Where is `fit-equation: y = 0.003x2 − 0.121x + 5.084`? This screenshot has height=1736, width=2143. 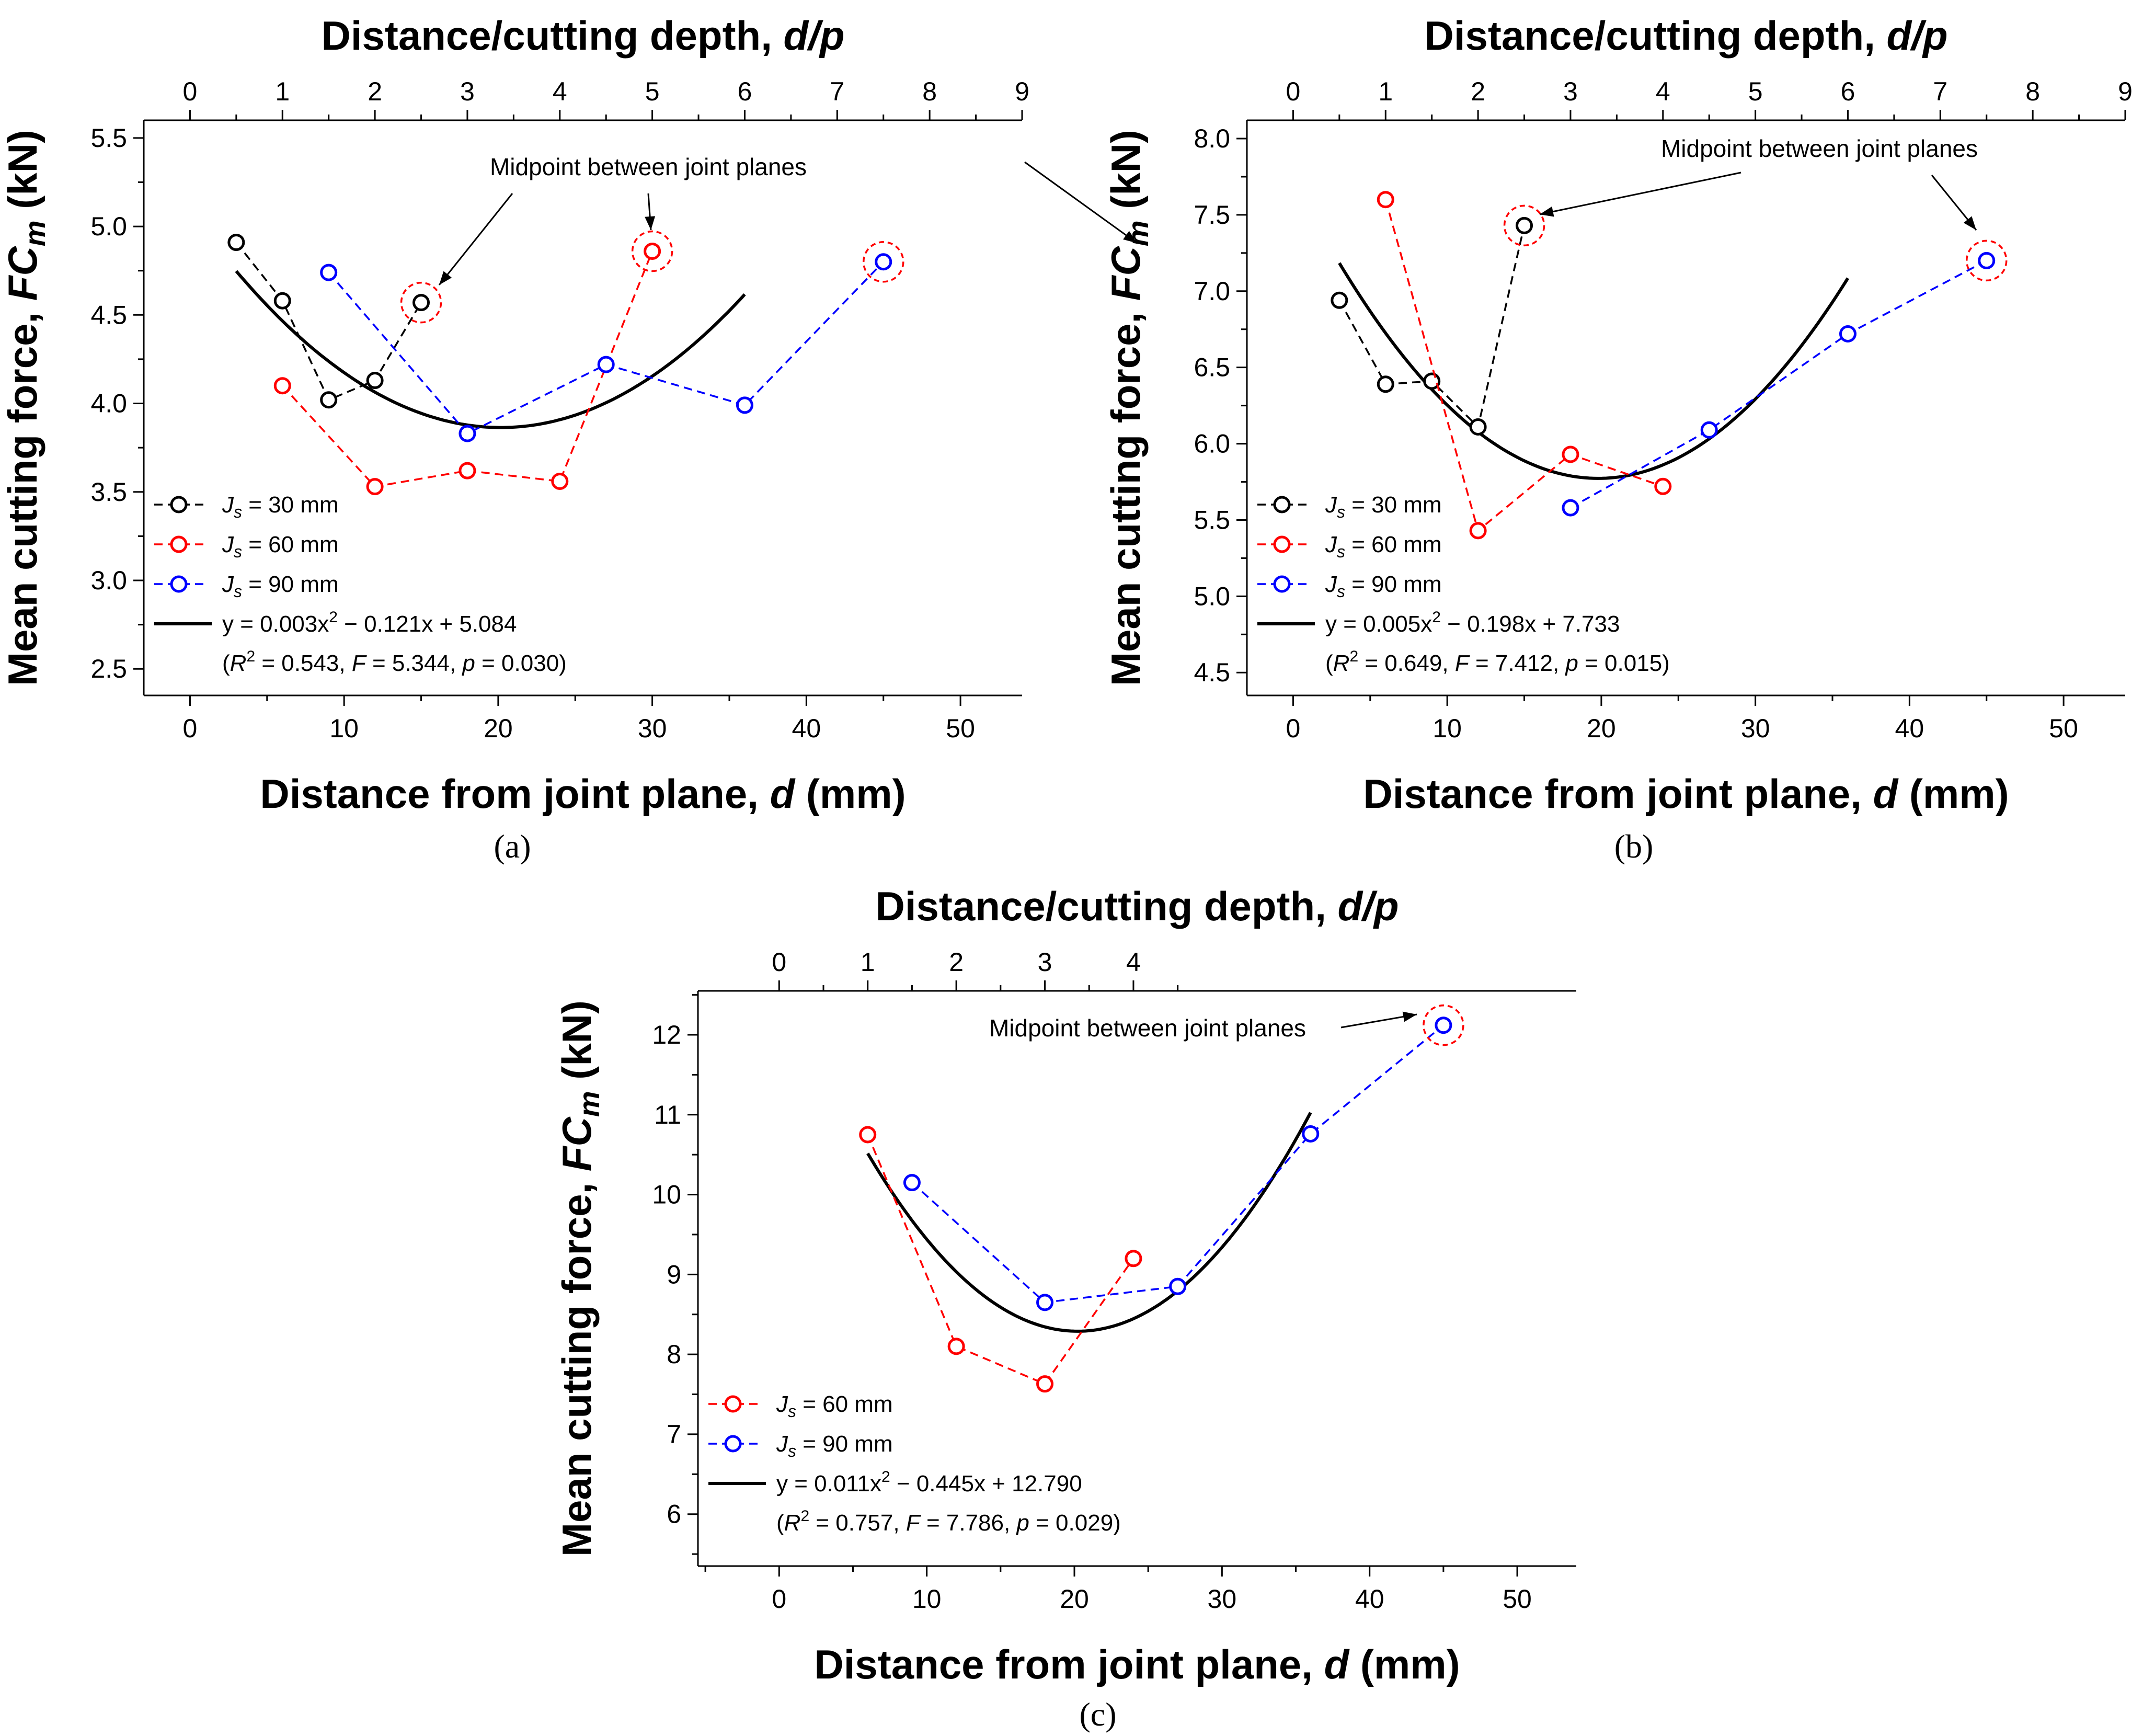
fit-equation: y = 0.003x2 − 0.121x + 5.084 is located at coordinates (369, 623).